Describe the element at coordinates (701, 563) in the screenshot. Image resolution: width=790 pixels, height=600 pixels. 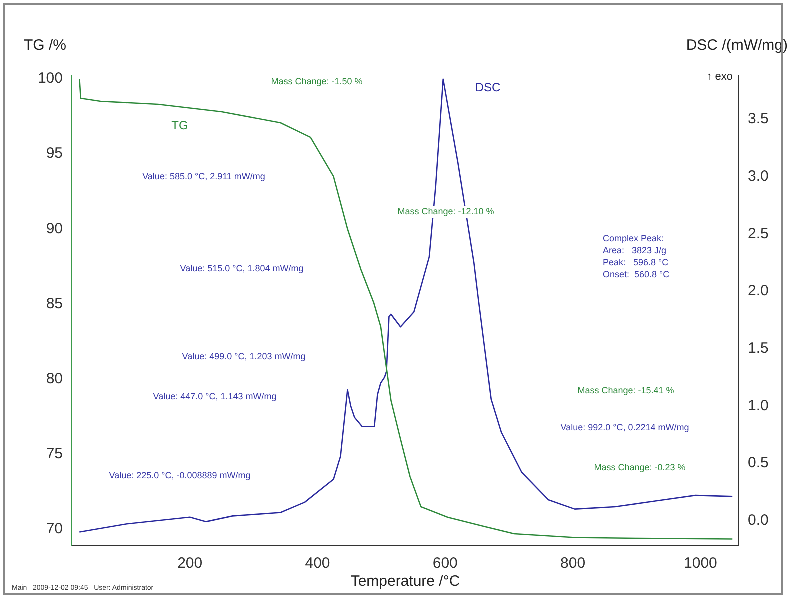
I see `x-tick-label: 1000` at that location.